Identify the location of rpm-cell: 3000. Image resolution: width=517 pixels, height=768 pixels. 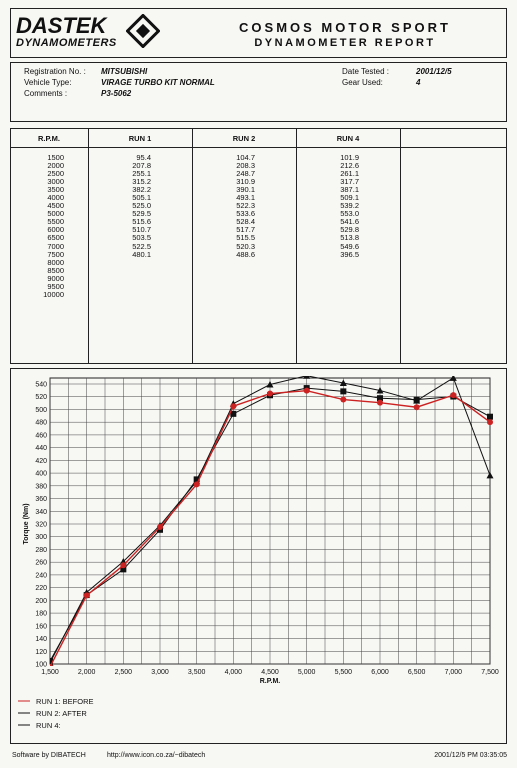
(55, 182).